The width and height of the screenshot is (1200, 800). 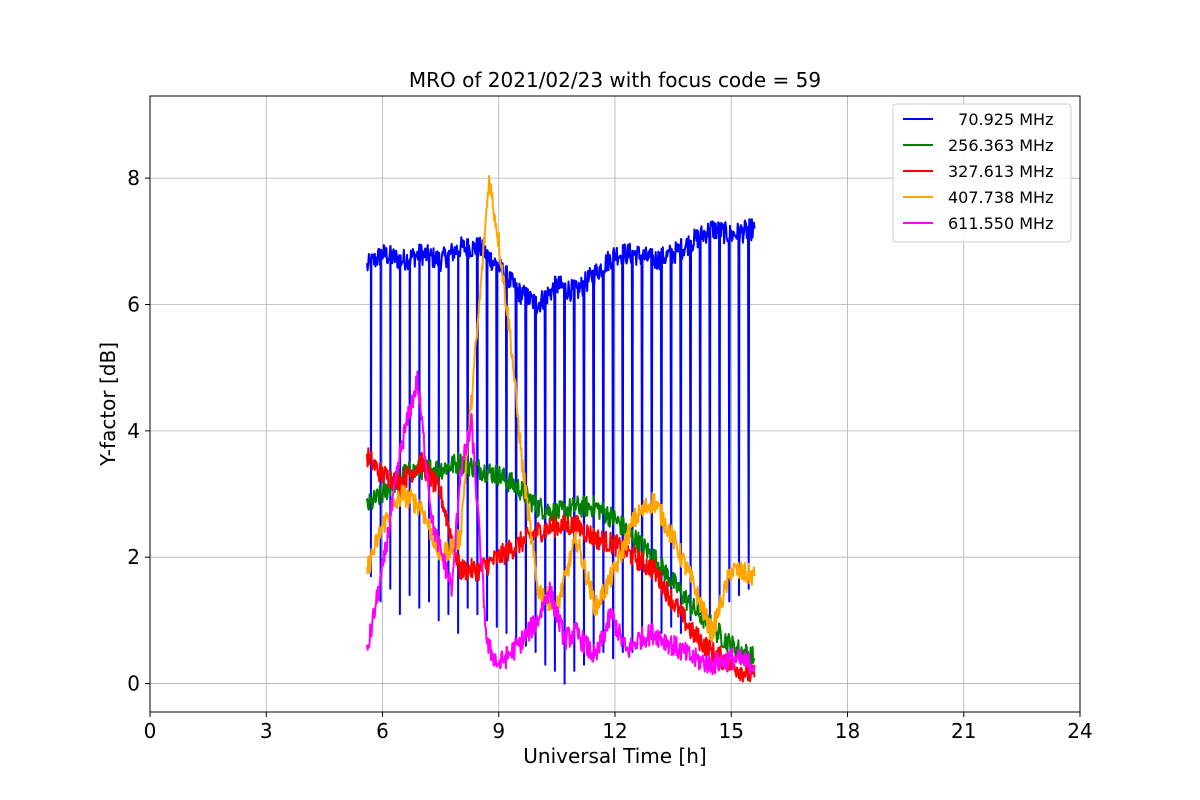 What do you see at coordinates (614, 756) in the screenshot?
I see `x-axis-label: Universal Time [h]` at bounding box center [614, 756].